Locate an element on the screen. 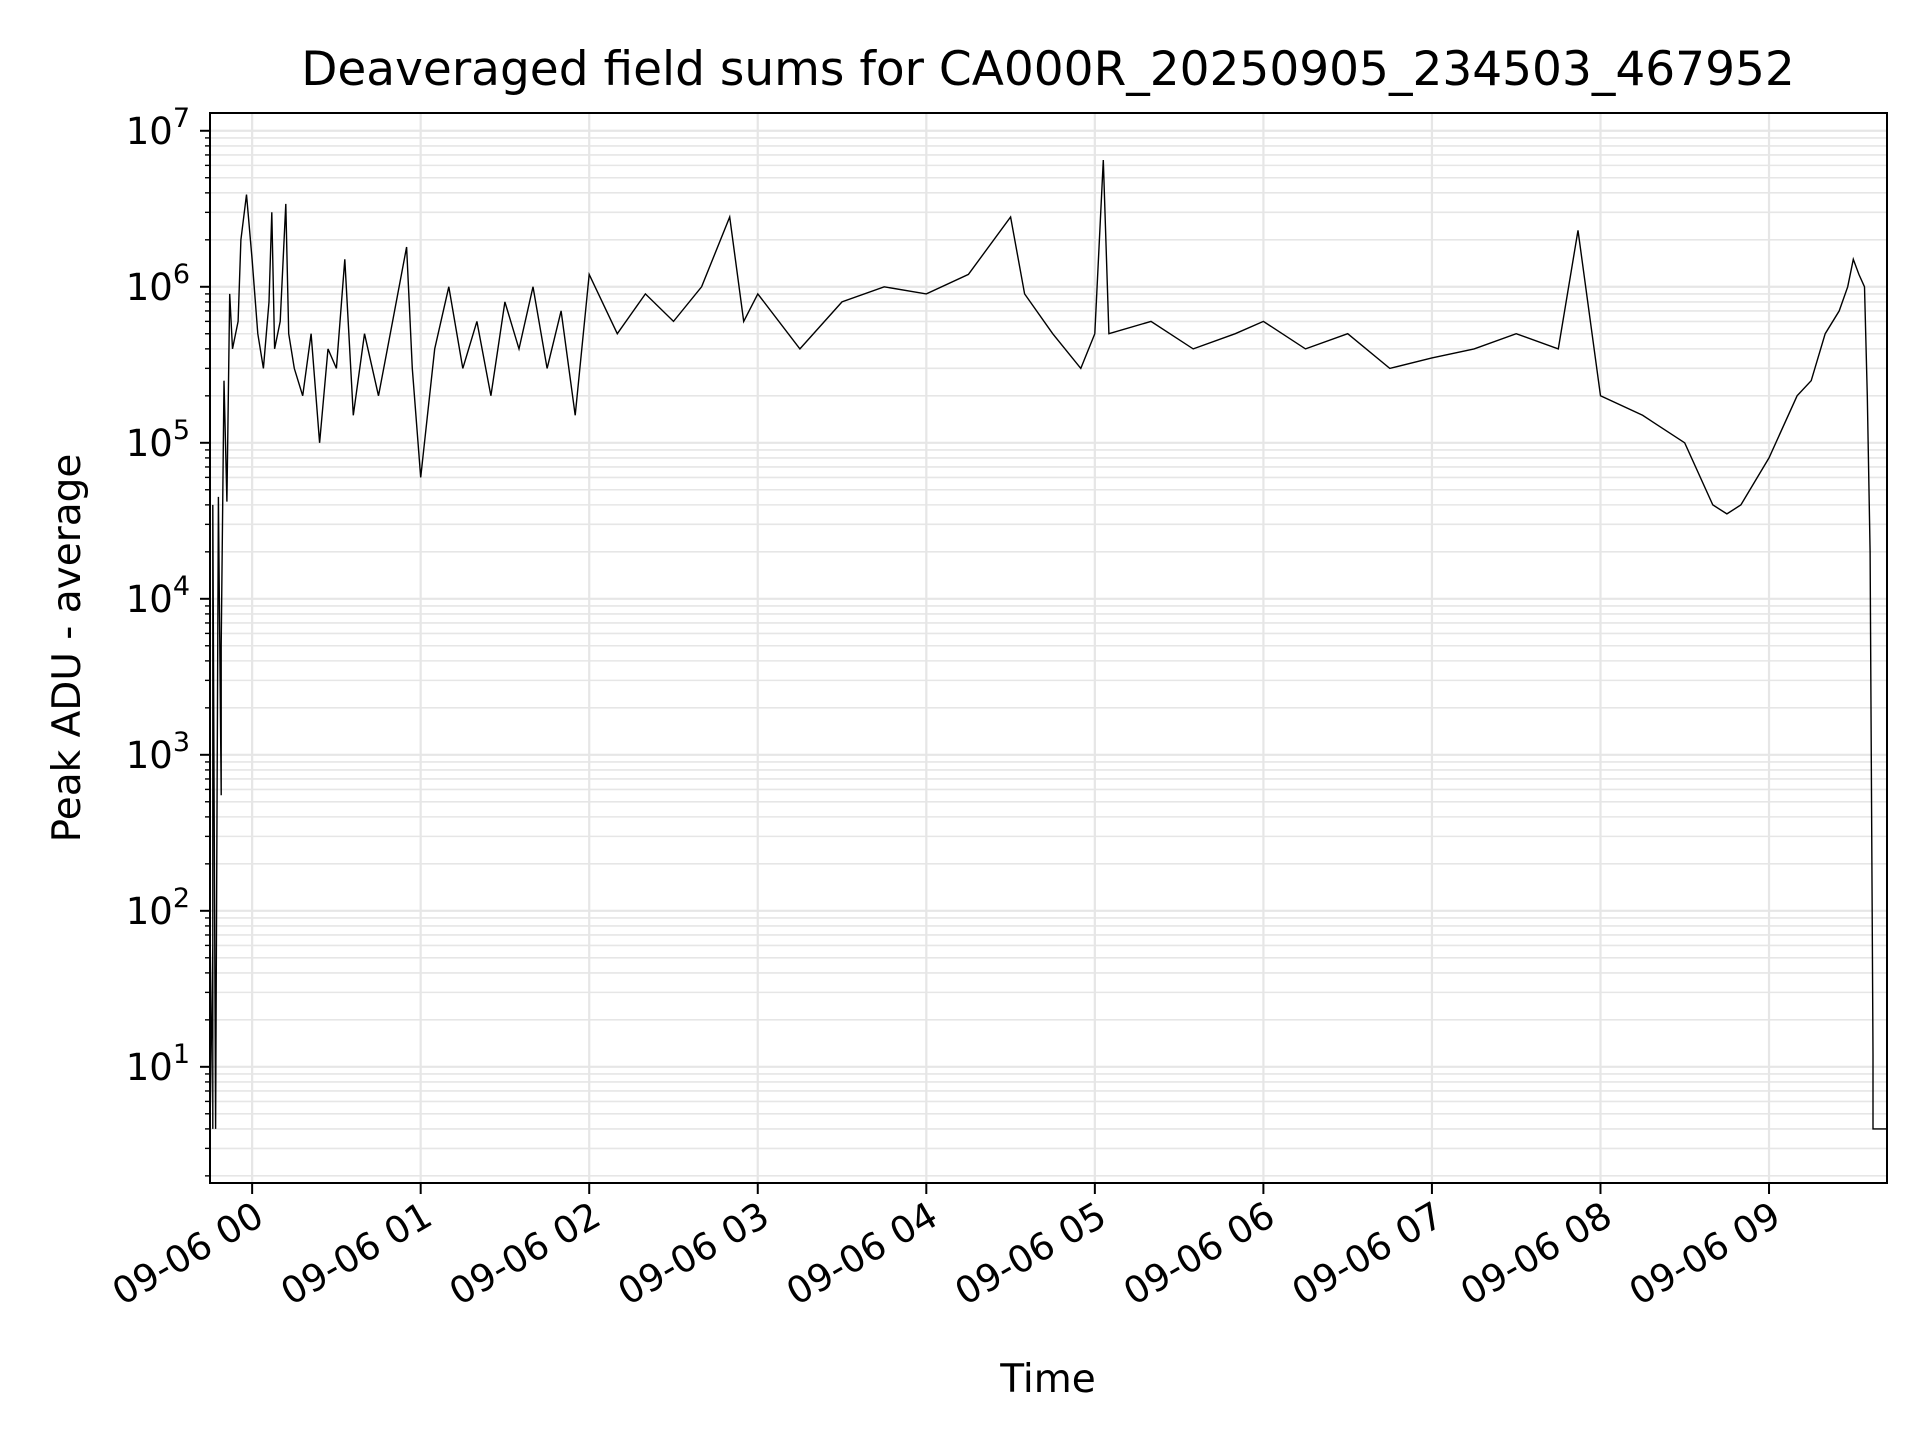  y-axis-label: Peak ADU - average is located at coordinates (67, 648).